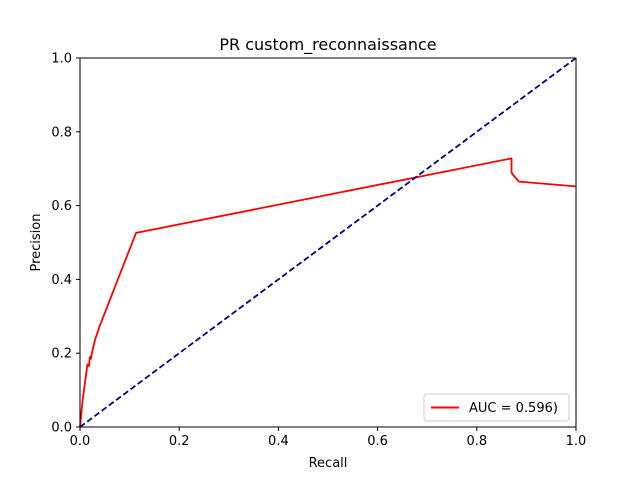 This screenshot has width=640, height=480. What do you see at coordinates (36, 242) in the screenshot?
I see `y-axis-label: Precision` at bounding box center [36, 242].